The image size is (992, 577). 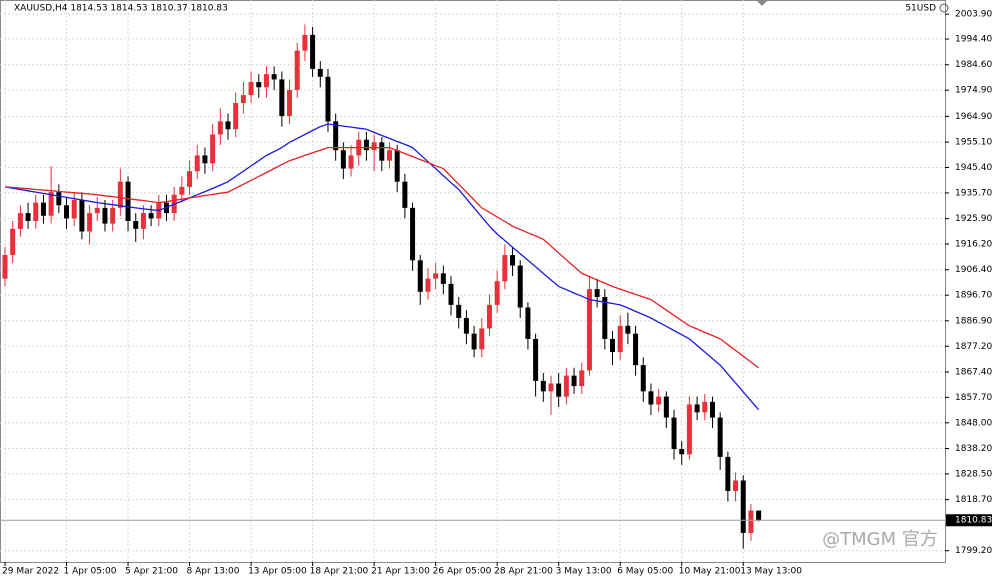 I want to click on x-tick-label: 13 Apr 05:00, so click(x=277, y=572).